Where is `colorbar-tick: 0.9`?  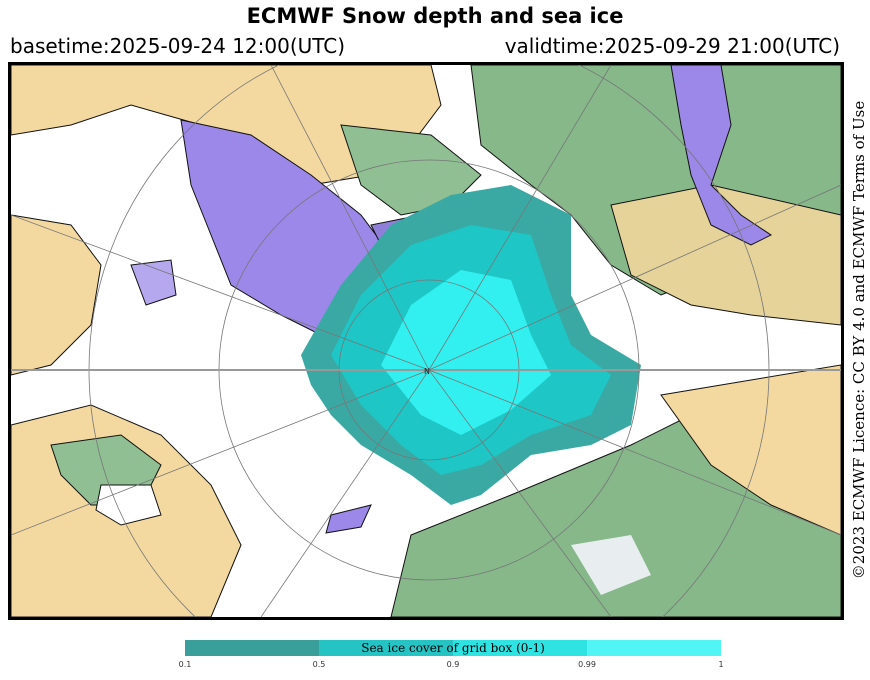
colorbar-tick: 0.9 is located at coordinates (453, 664).